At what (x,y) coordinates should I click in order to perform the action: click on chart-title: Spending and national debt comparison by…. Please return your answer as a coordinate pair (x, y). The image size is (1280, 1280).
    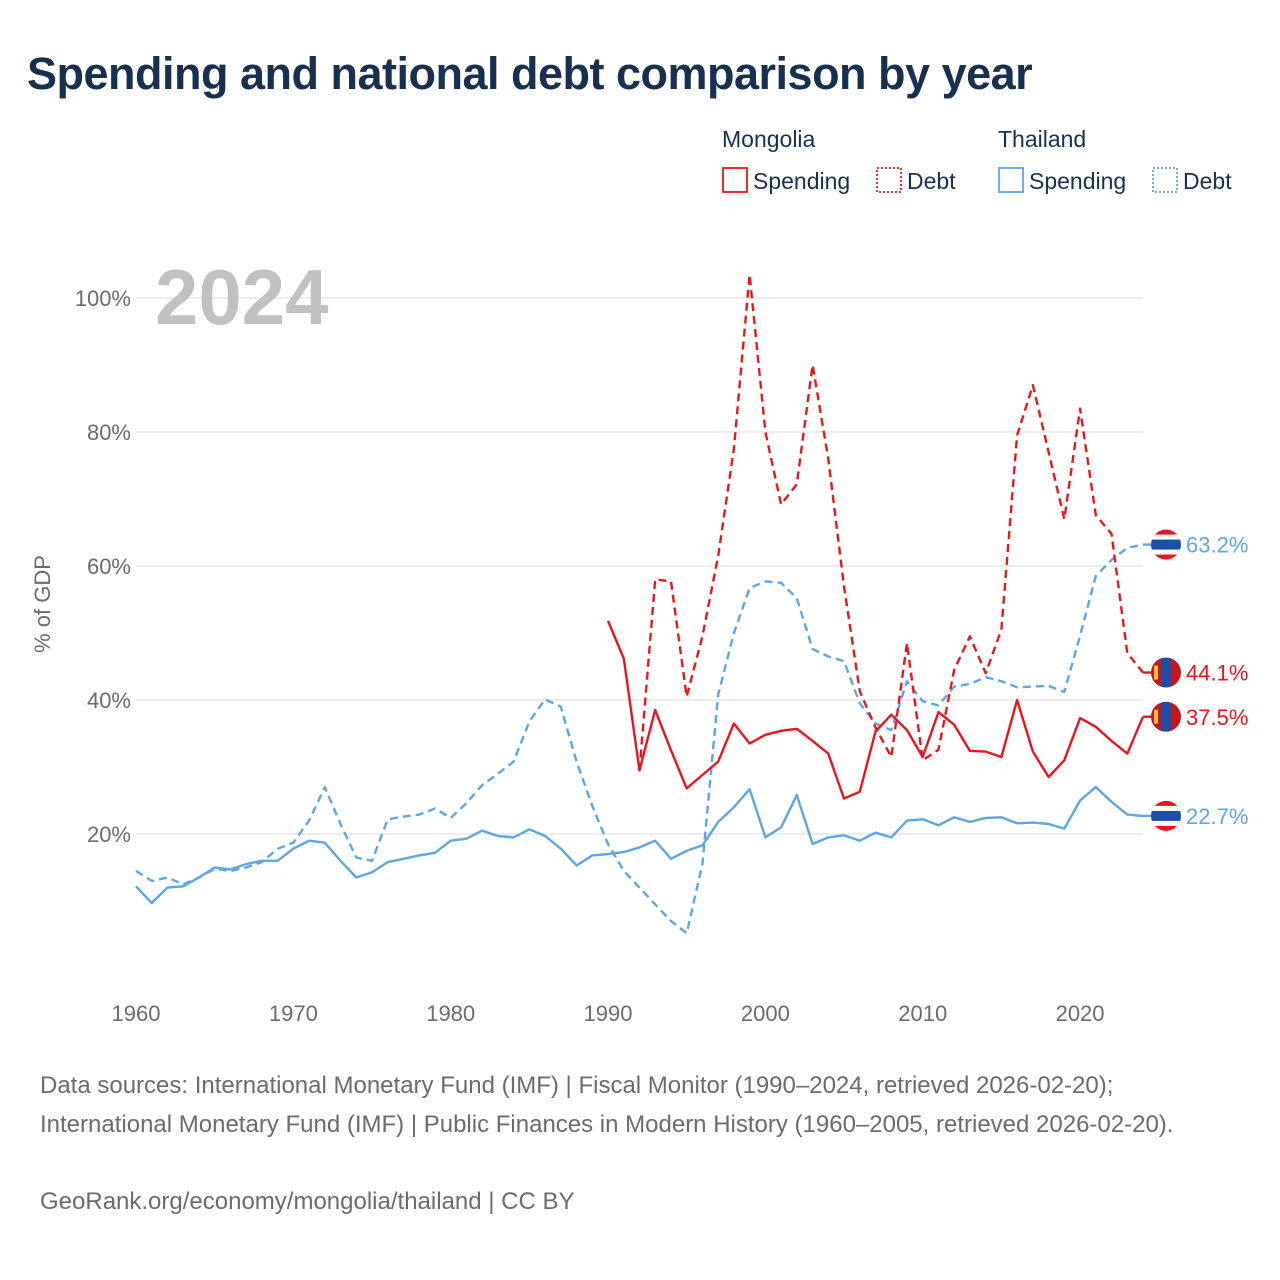
    Looking at the image, I should click on (530, 73).